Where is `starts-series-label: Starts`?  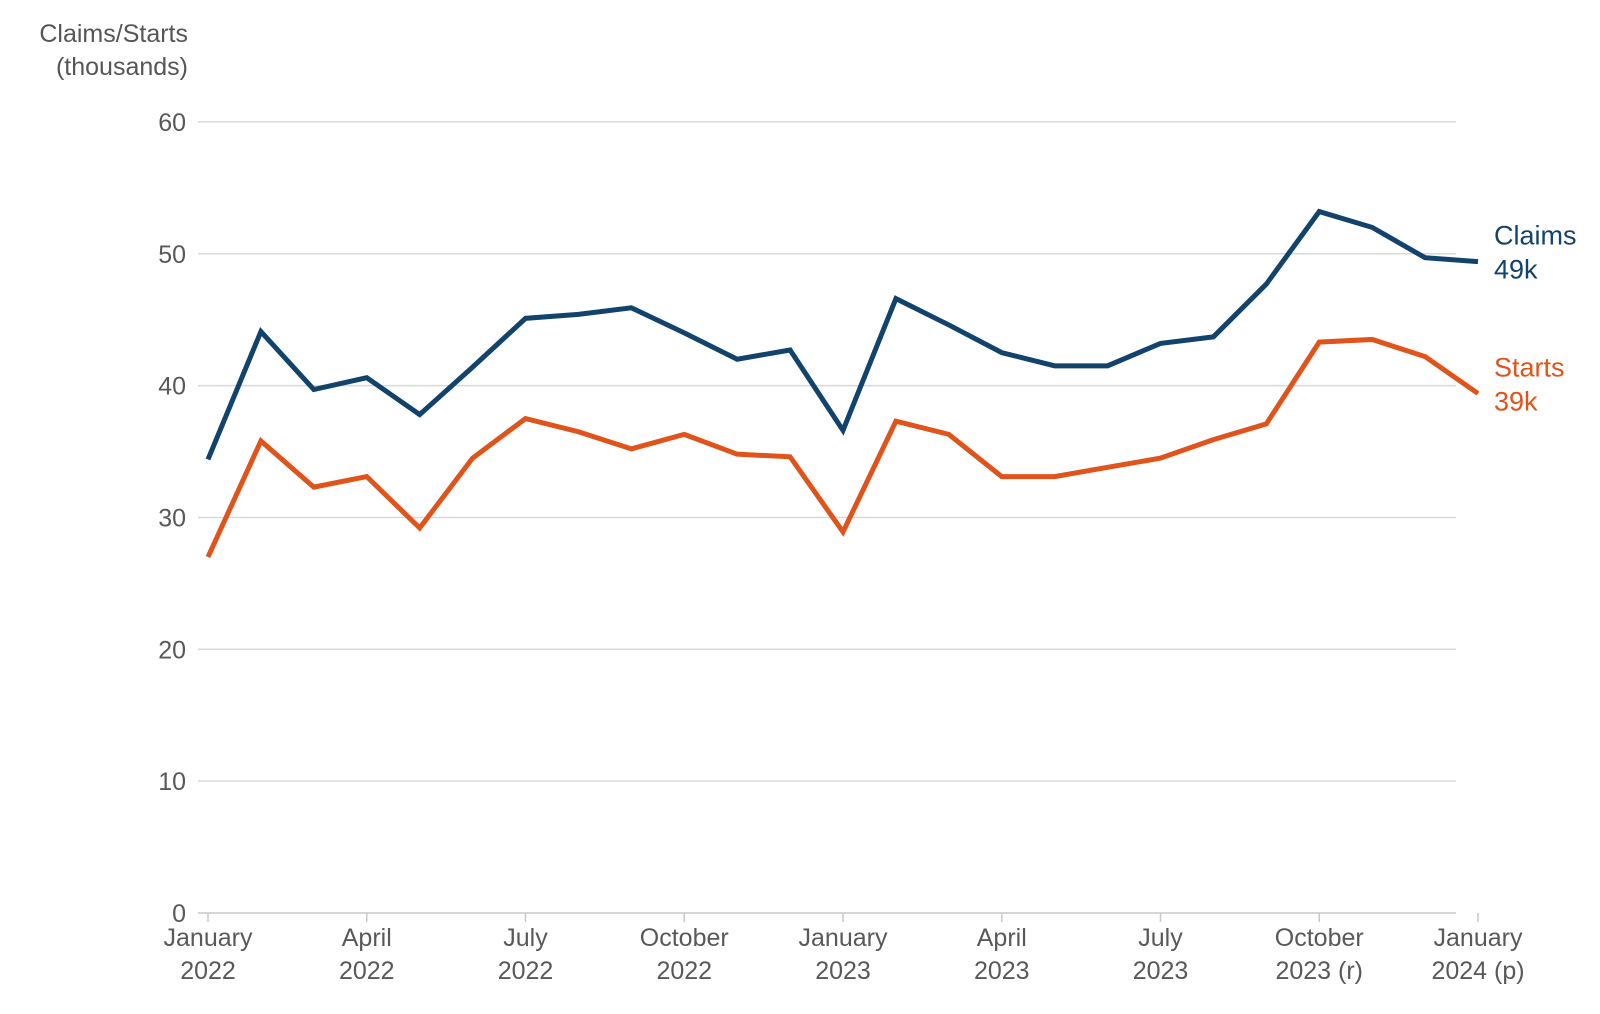 starts-series-label: Starts is located at coordinates (1529, 368).